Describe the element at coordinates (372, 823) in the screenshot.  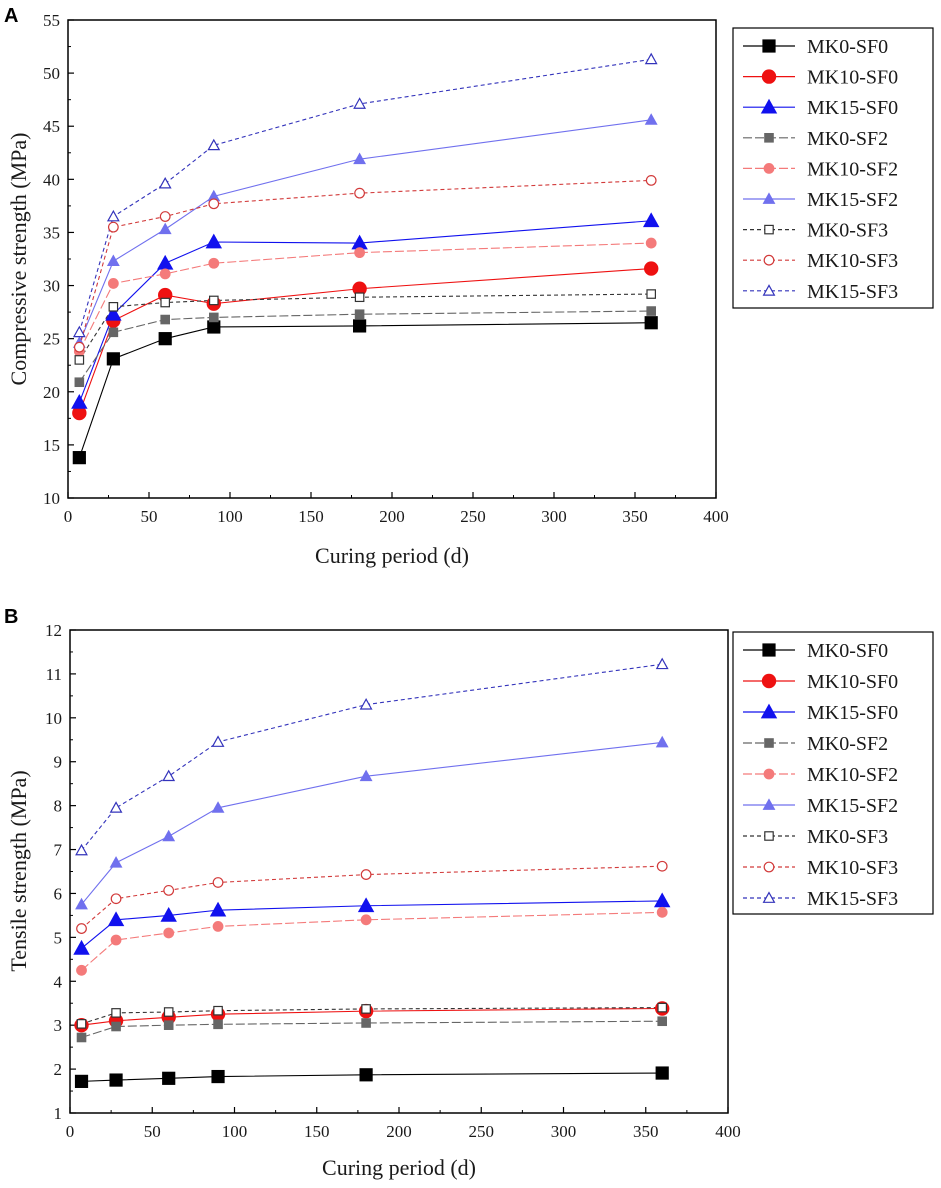
I see `series-line-mk15-sf2` at that location.